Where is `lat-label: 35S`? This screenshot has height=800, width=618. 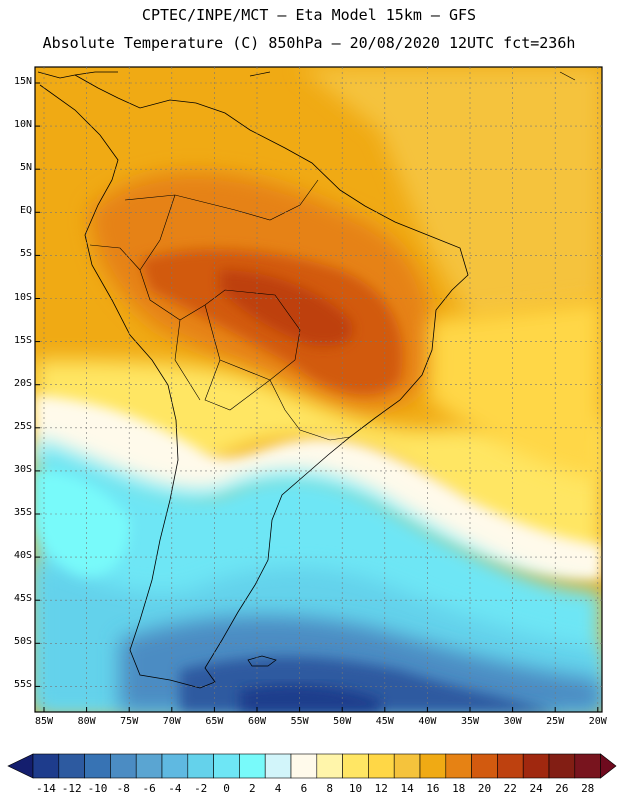
lat-label: 35S is located at coordinates (22, 512).